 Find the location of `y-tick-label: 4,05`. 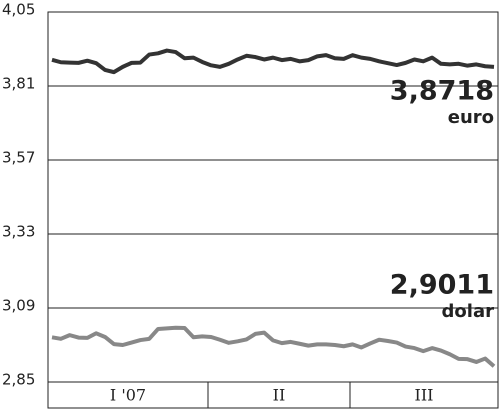

y-tick-label: 4,05 is located at coordinates (18, 10).